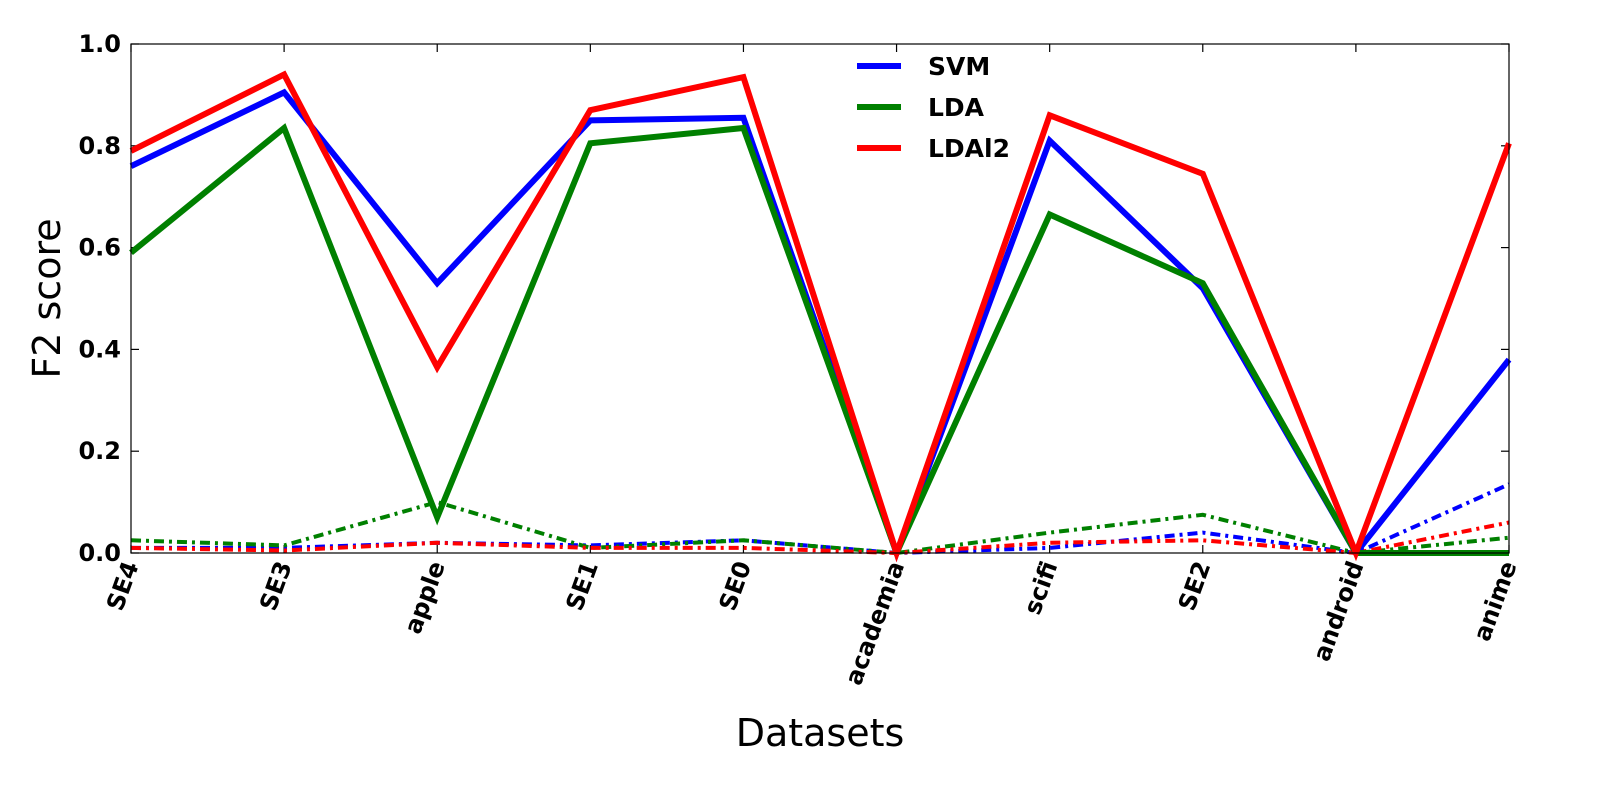 The width and height of the screenshot is (1600, 800). What do you see at coordinates (47, 298) in the screenshot?
I see `y-axis-title: F2 score` at bounding box center [47, 298].